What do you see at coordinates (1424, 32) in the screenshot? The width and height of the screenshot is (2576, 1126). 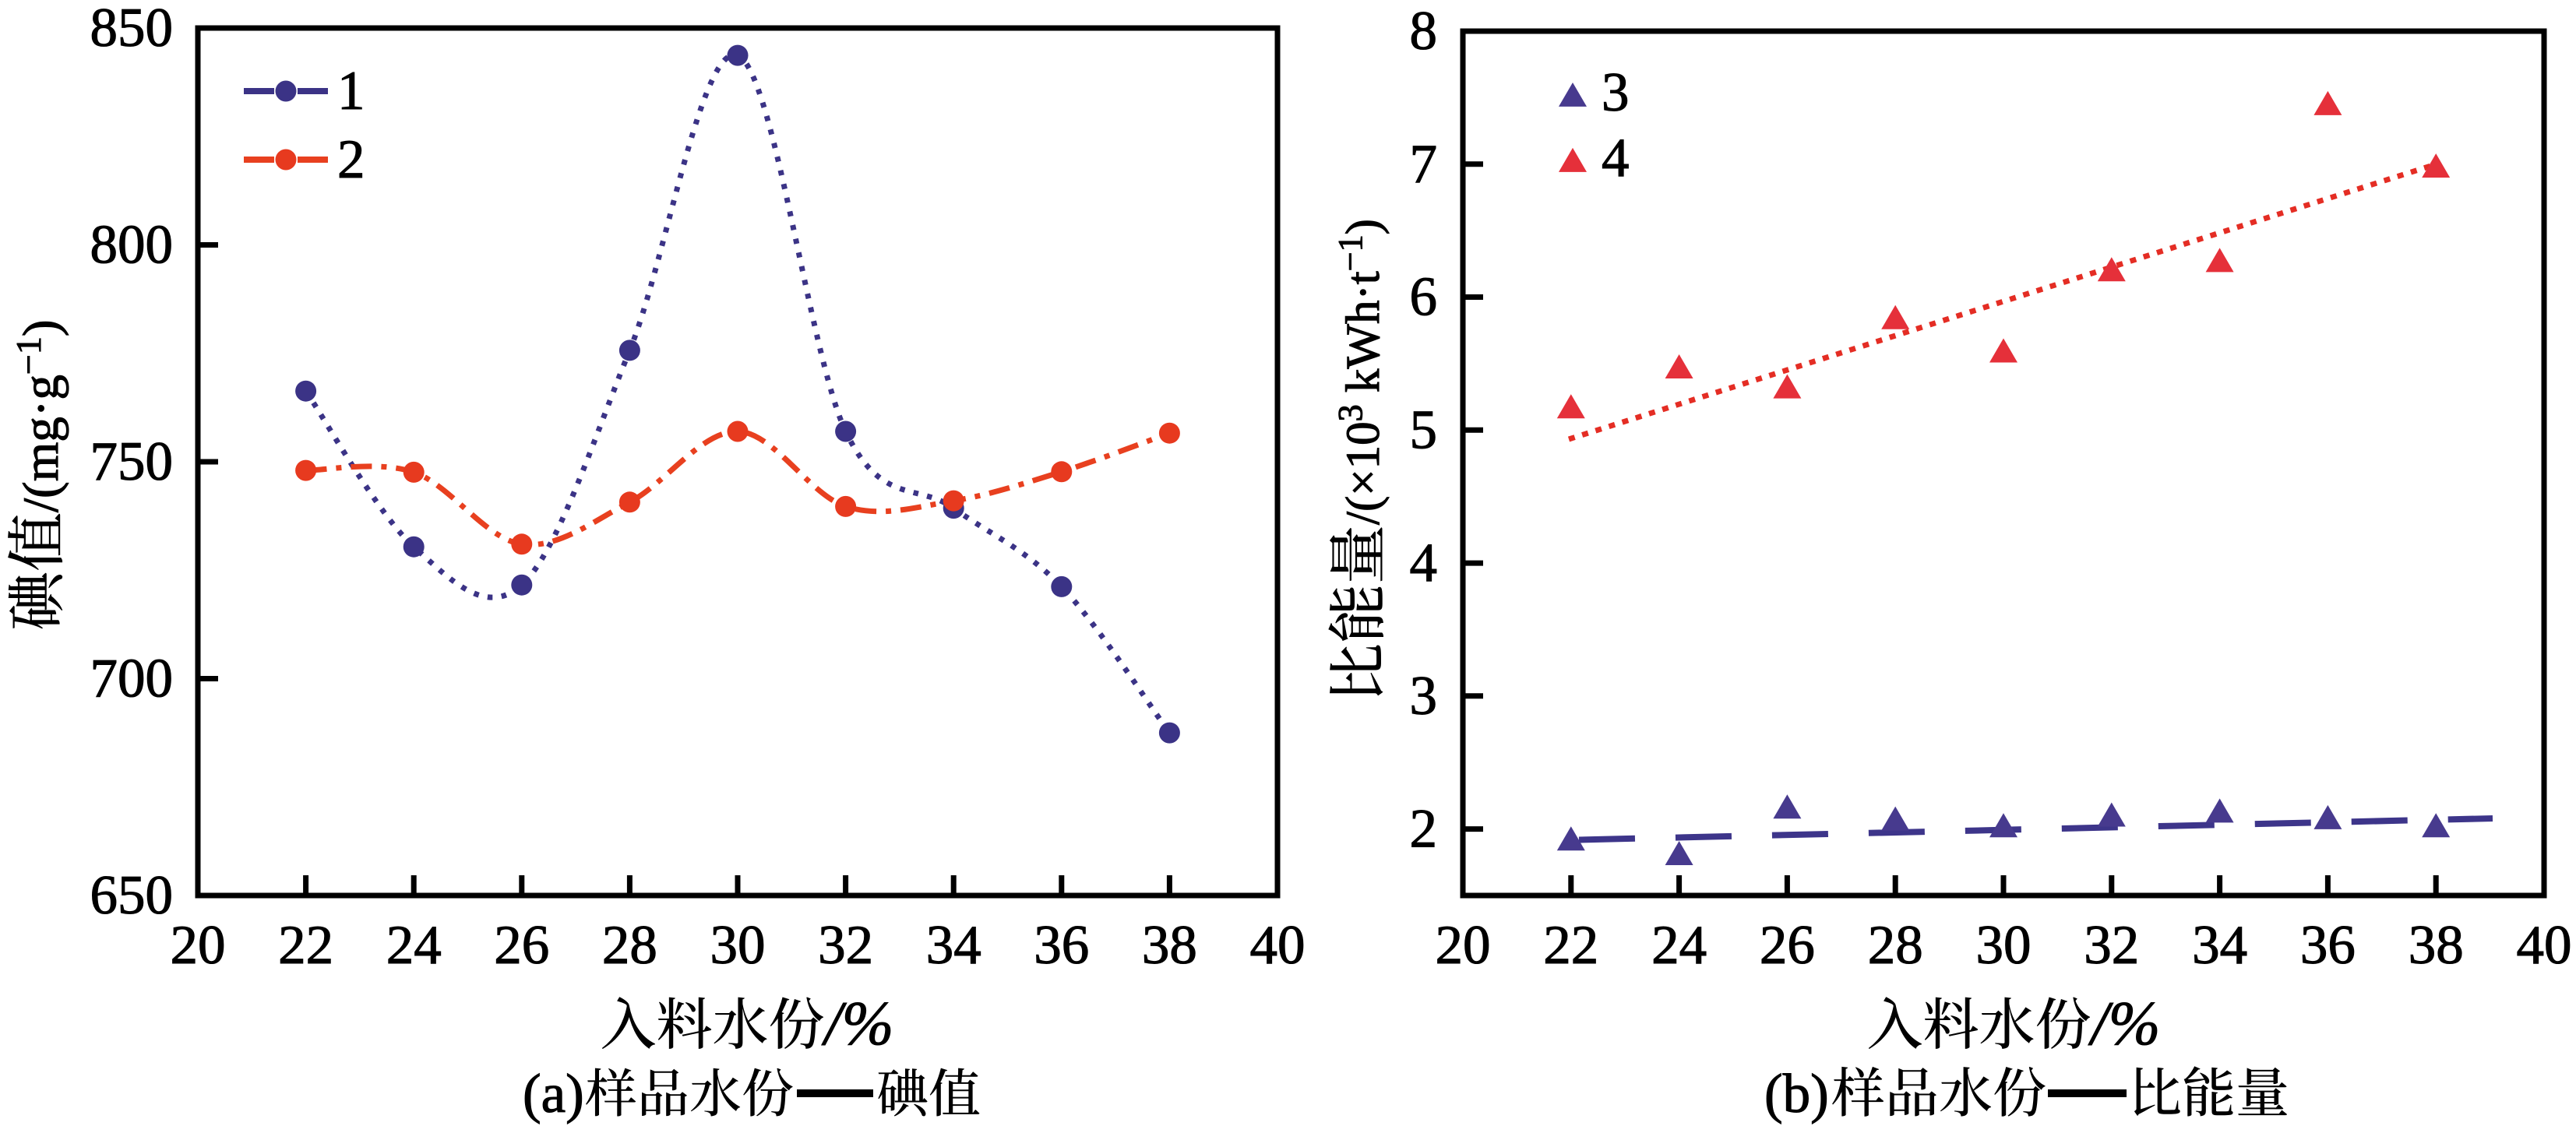 I see `svg-text: 8` at bounding box center [1424, 32].